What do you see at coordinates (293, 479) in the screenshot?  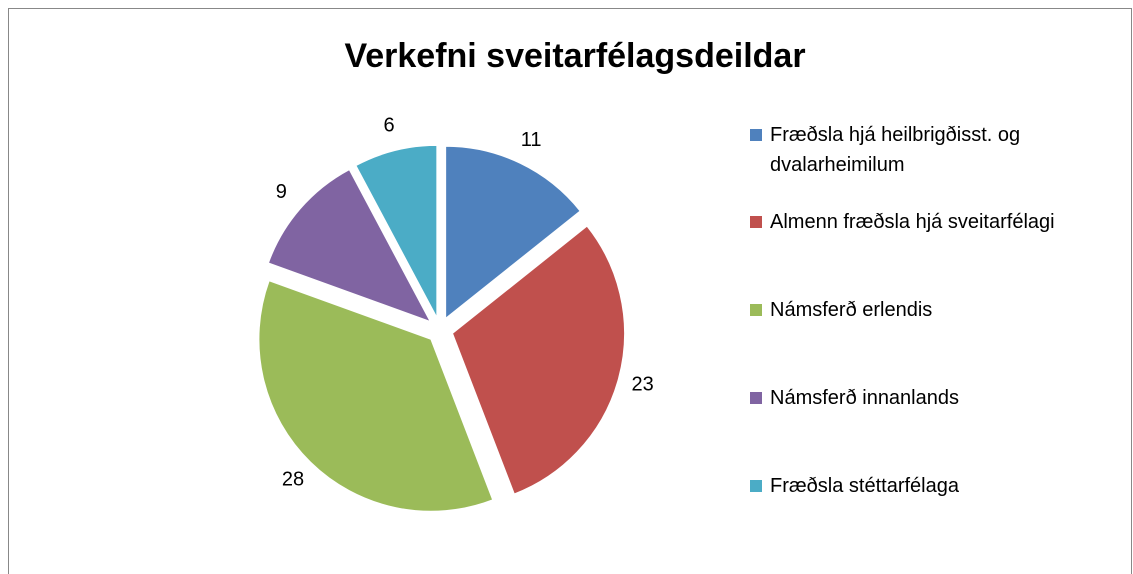 I see `data-label: 28` at bounding box center [293, 479].